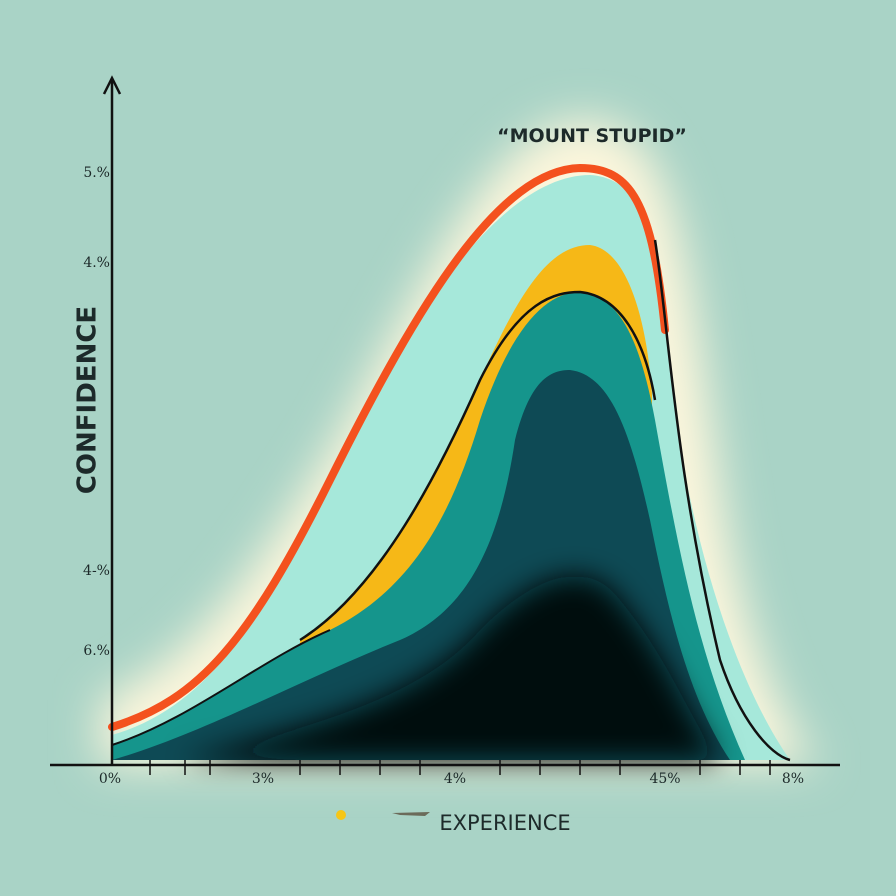 The image size is (896, 896). What do you see at coordinates (96, 173) in the screenshot?
I see `y-tick-label: 5.%` at bounding box center [96, 173].